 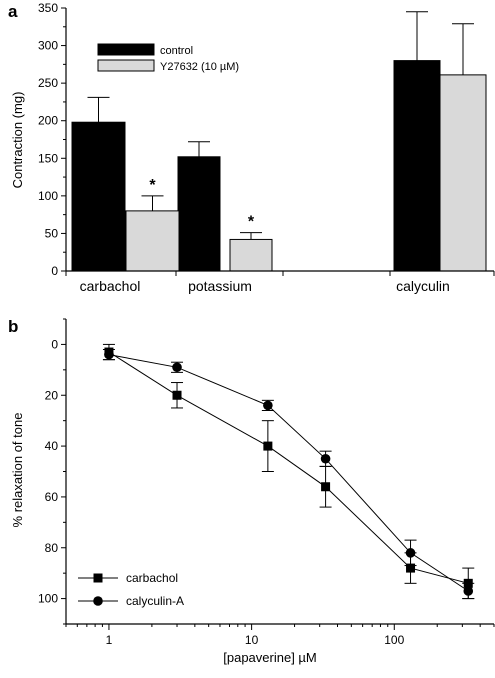 What do you see at coordinates (48, 8) in the screenshot?
I see `panel-a-y-tick-label: 350` at bounding box center [48, 8].